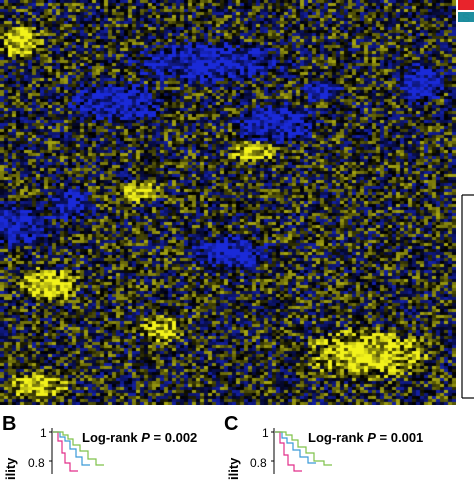 The image size is (474, 480). I want to click on km-plot-c, so click(301, 451).